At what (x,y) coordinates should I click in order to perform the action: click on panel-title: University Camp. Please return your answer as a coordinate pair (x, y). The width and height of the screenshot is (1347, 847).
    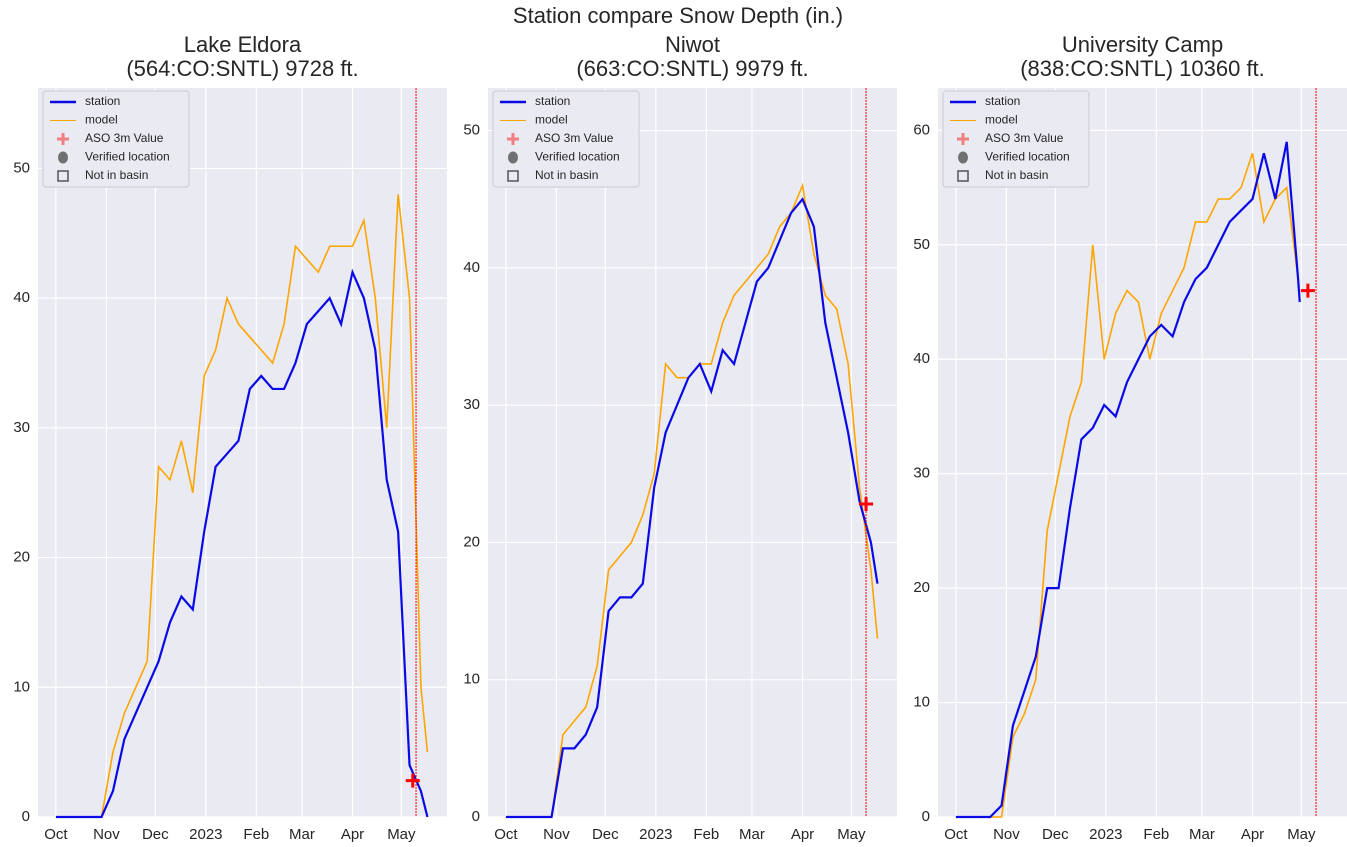
    Looking at the image, I should click on (1142, 44).